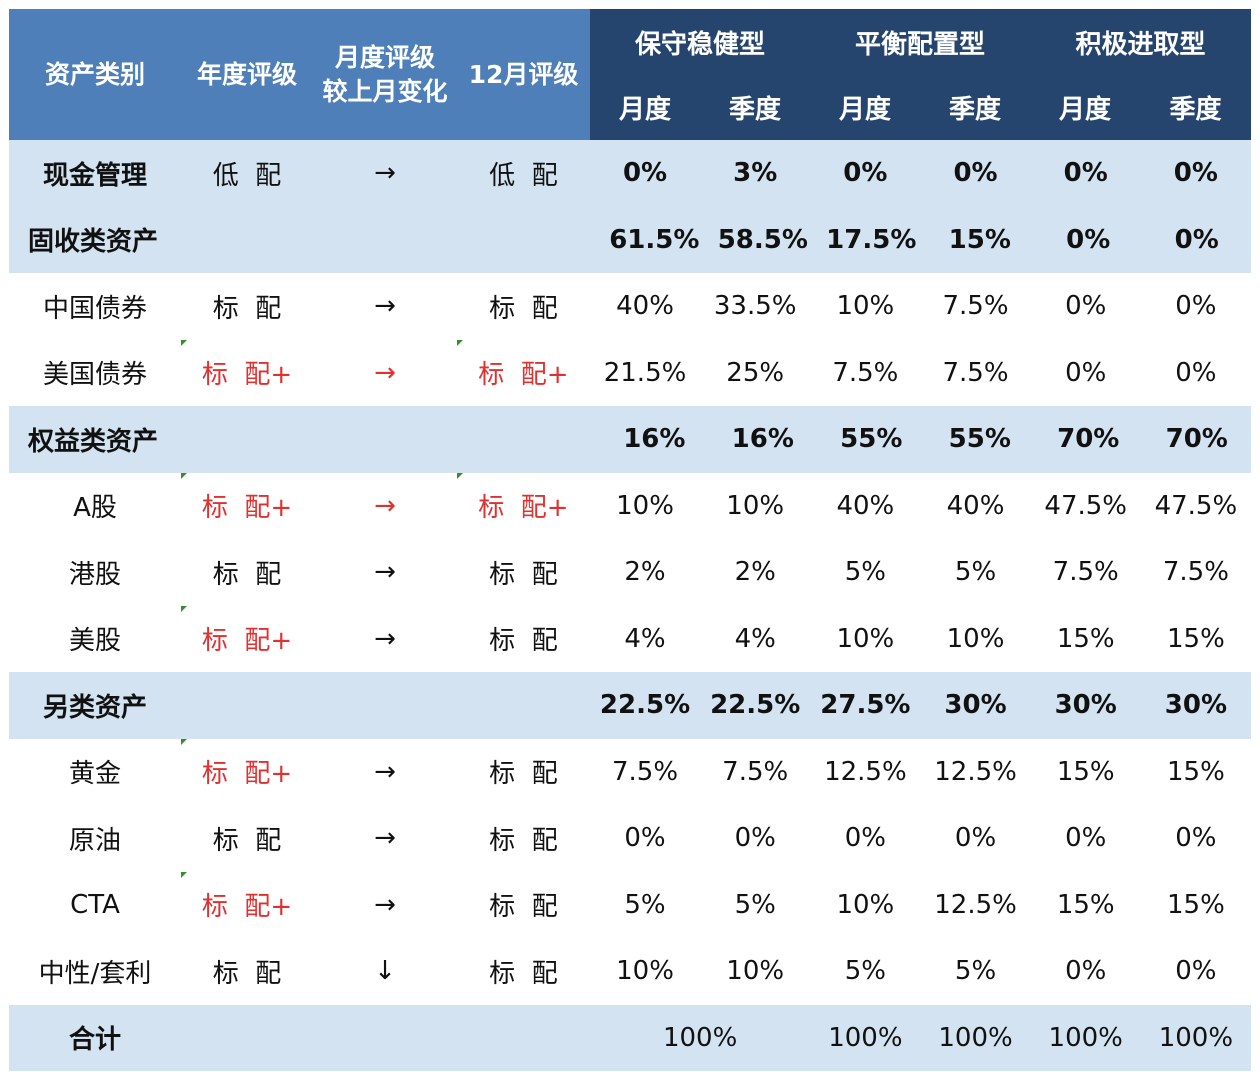  What do you see at coordinates (871, 239) in the screenshot?
I see `allocation-value: 17.5%` at bounding box center [871, 239].